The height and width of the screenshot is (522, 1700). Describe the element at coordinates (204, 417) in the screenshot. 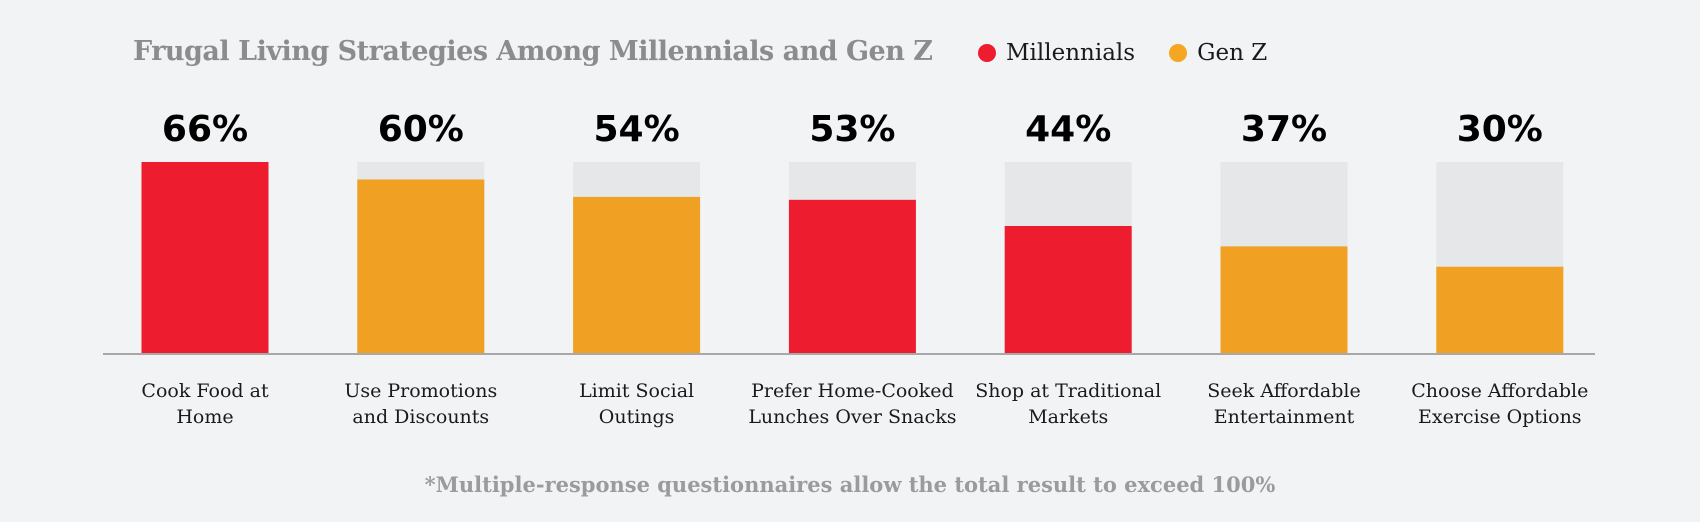

I see `category-label-cook-food-at-home-line2: Home` at that location.